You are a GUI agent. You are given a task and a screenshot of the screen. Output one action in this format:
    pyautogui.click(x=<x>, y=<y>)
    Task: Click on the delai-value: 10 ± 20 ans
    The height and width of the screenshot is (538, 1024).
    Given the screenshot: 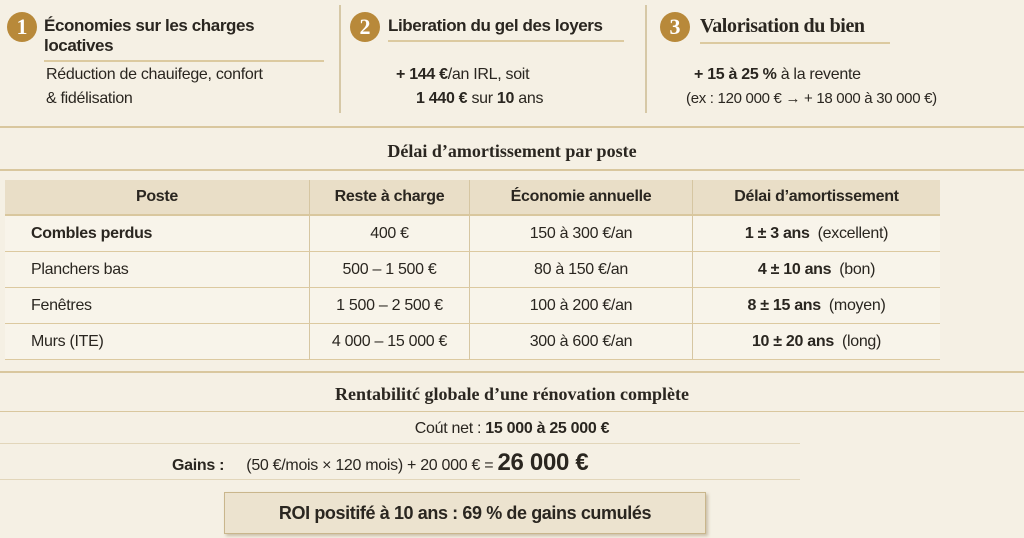 What is the action you would take?
    pyautogui.click(x=792, y=341)
    